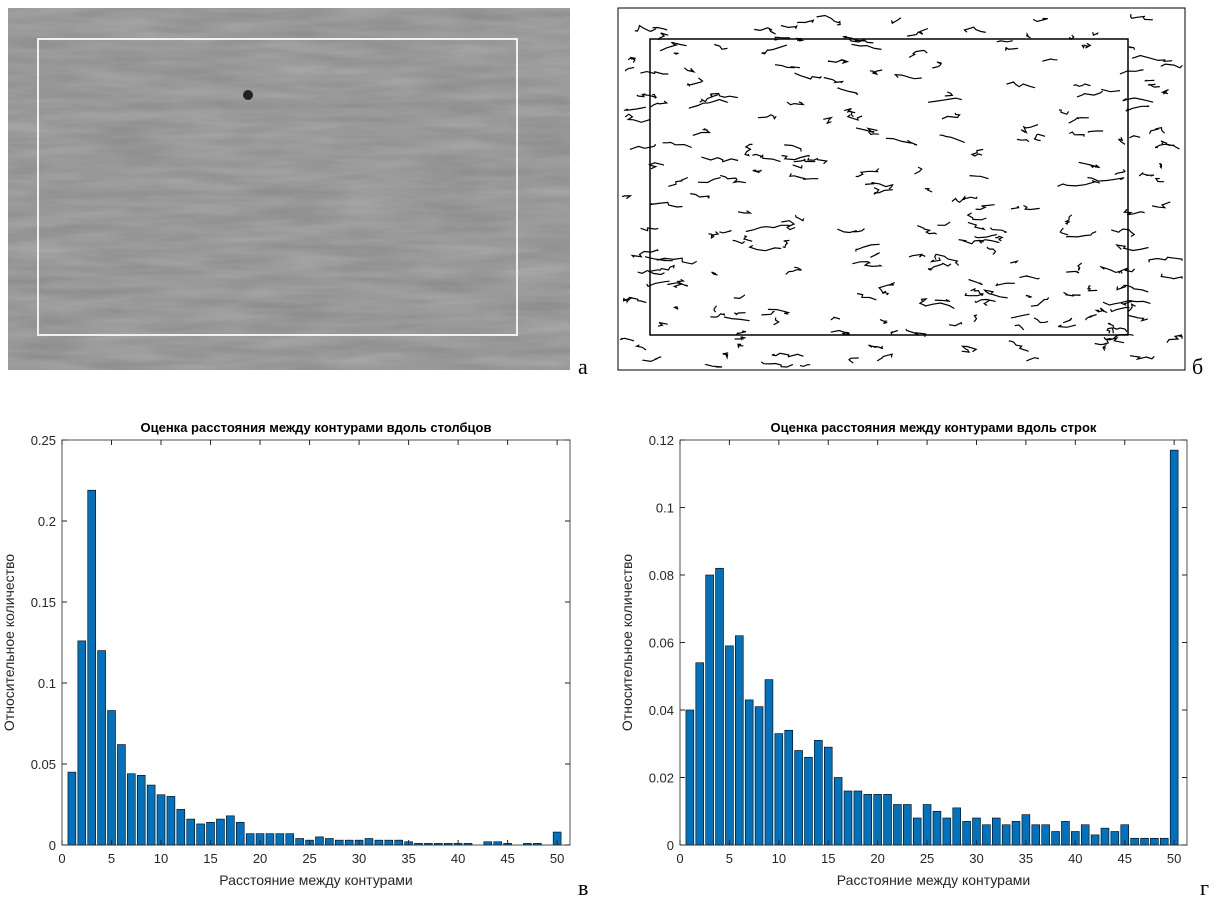 The image size is (1215, 905). I want to click on y-tick-label: 0.12, so click(661, 440).